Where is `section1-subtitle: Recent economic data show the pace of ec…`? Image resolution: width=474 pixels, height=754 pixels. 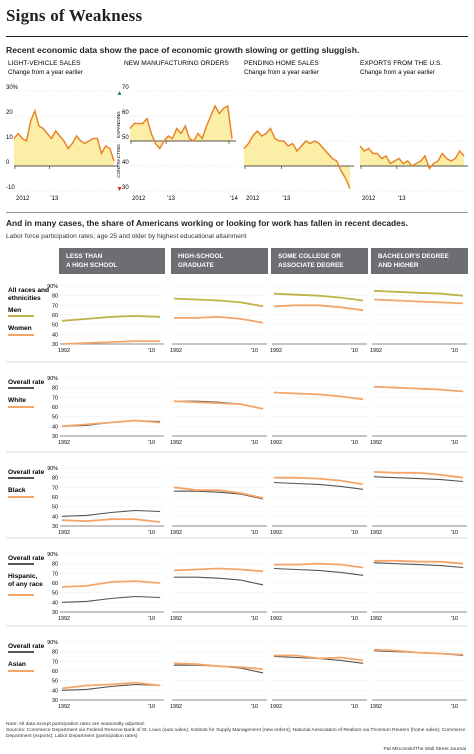 section1-subtitle: Recent economic data show the pace of ec… is located at coordinates (183, 50).